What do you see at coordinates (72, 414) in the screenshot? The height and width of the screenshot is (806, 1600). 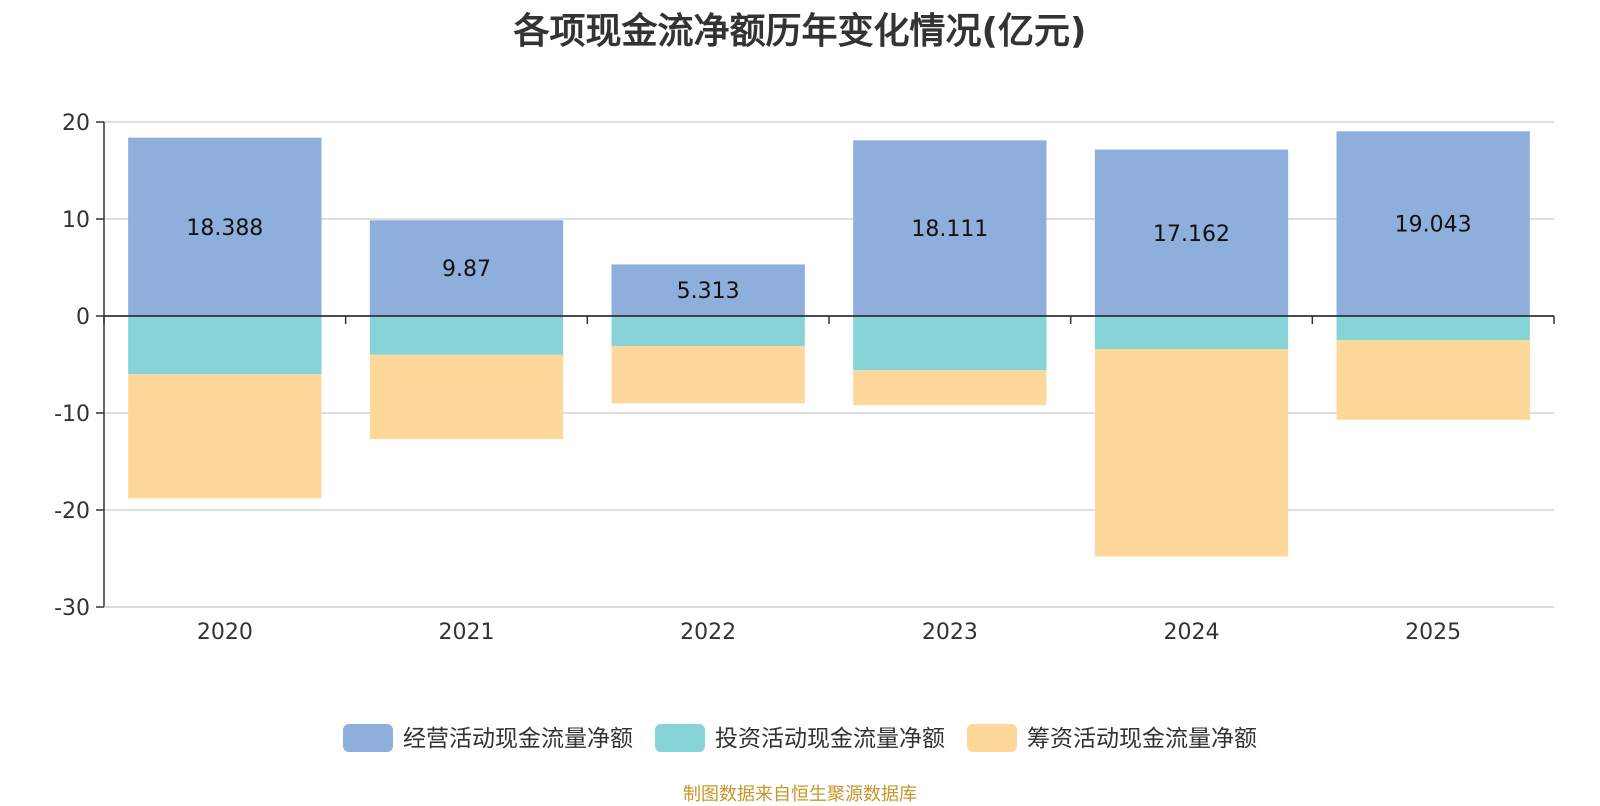 I see `y-tick-label: -10` at bounding box center [72, 414].